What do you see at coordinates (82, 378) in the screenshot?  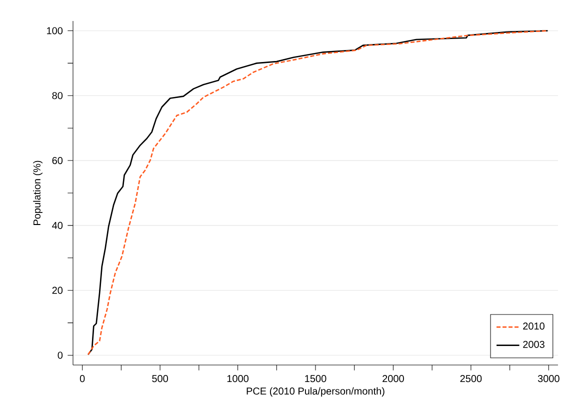 I see `x-tick-label: 0` at bounding box center [82, 378].